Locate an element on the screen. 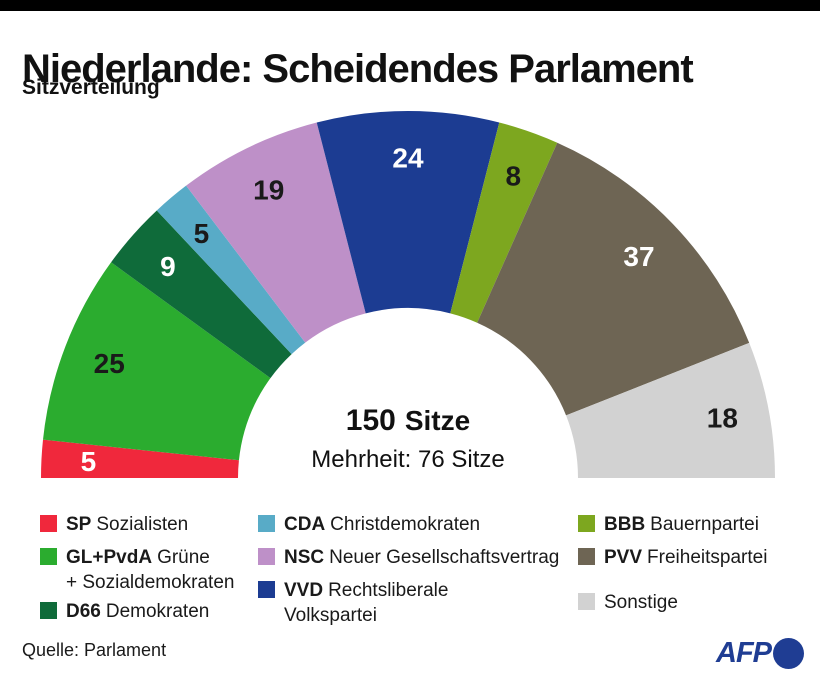  total-seats-suffix: Sitze is located at coordinates (437, 420).